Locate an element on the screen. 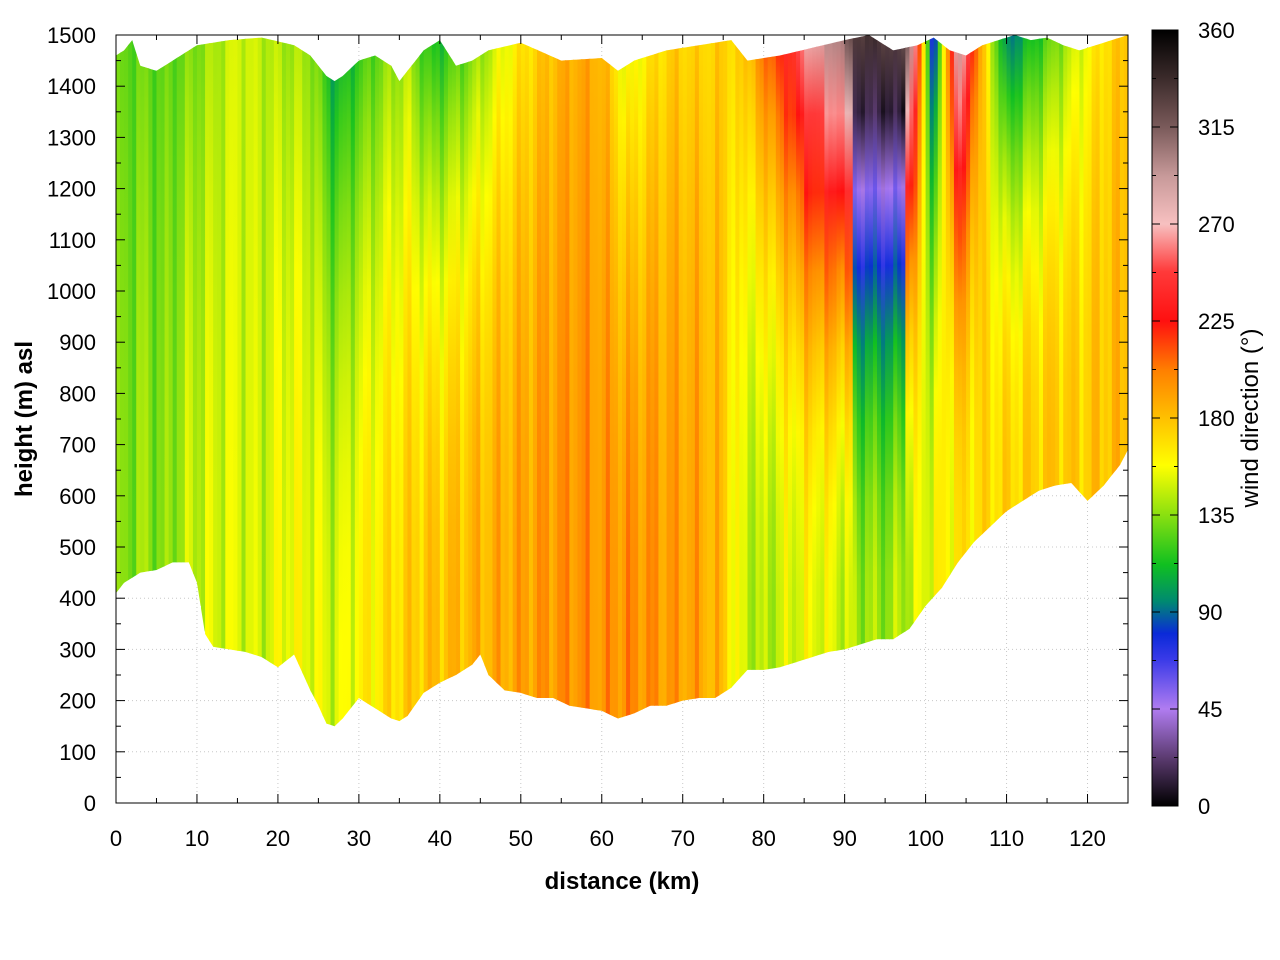  x-tick-label: 50 is located at coordinates (521, 838).